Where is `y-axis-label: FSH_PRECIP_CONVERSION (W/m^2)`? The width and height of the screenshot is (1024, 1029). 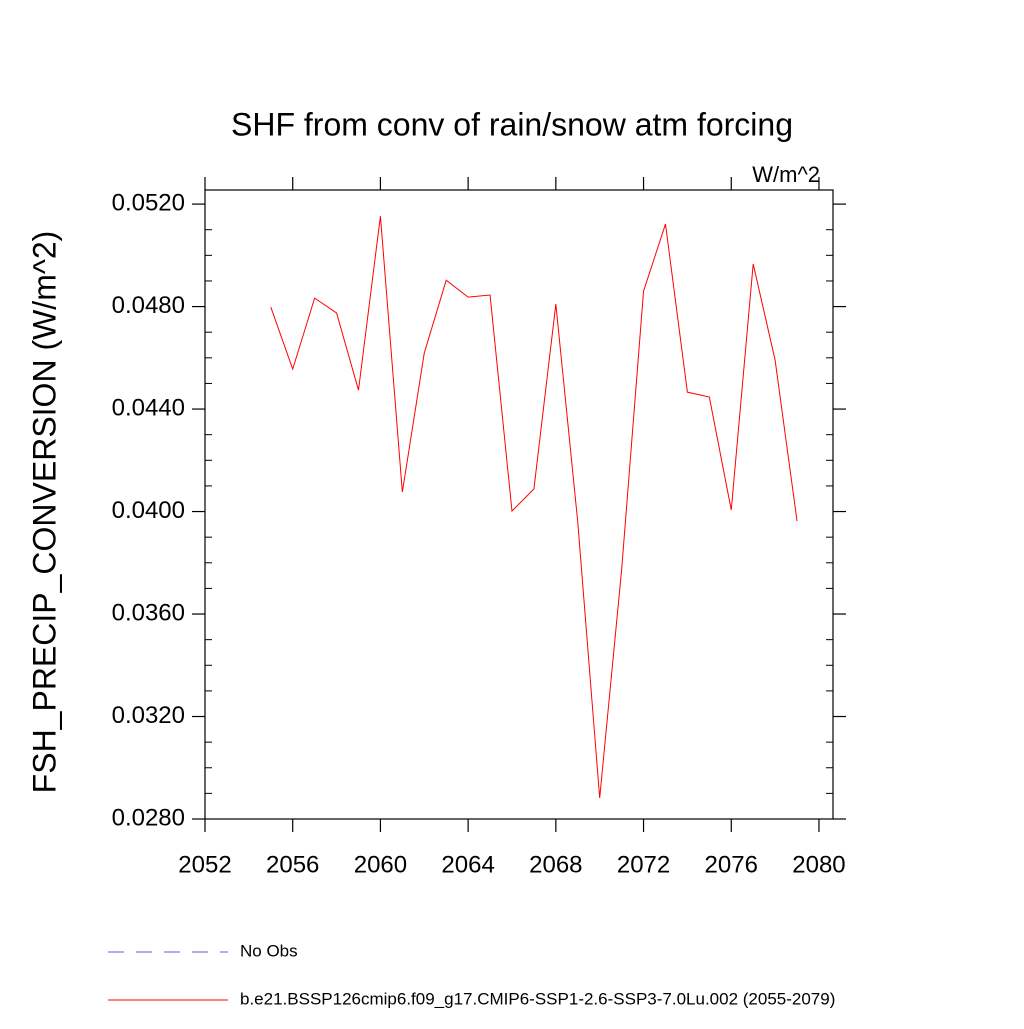
y-axis-label: FSH_PRECIP_CONVERSION (W/m^2) is located at coordinates (44, 512).